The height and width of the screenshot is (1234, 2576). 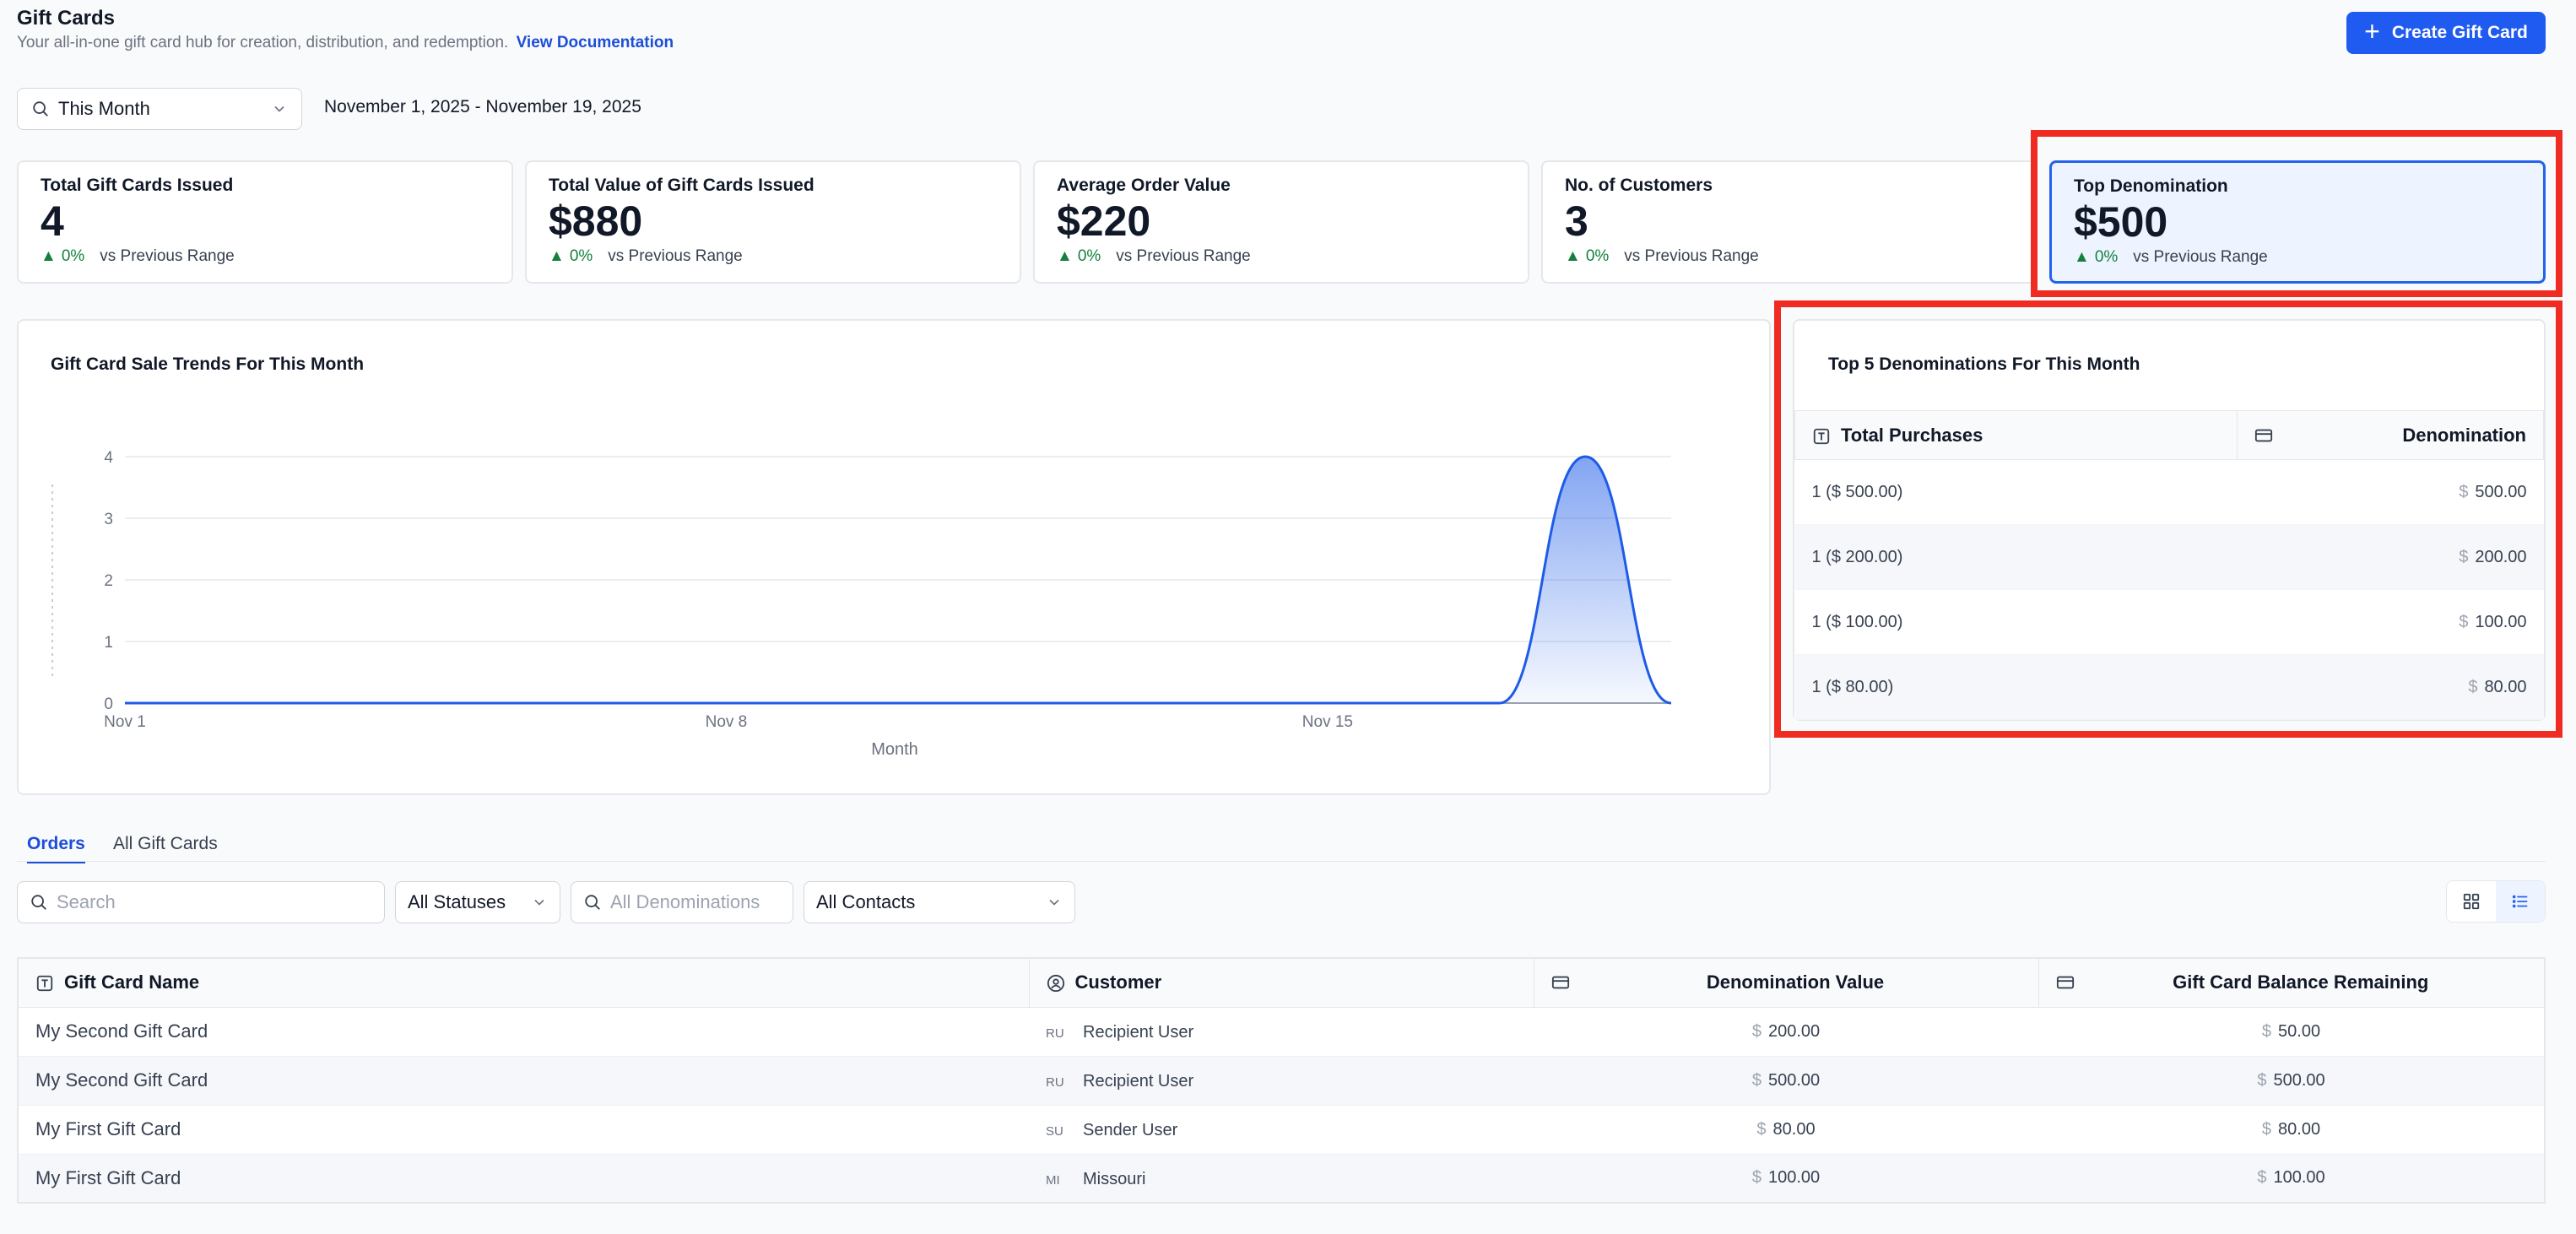 What do you see at coordinates (108, 643) in the screenshot?
I see `y-tick-label: 1` at bounding box center [108, 643].